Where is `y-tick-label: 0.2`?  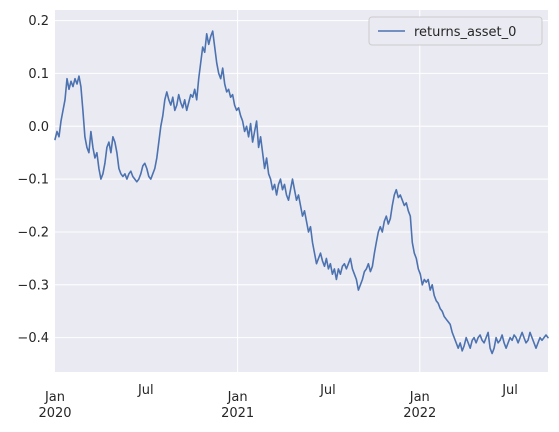
y-tick-label: 0.2 is located at coordinates (38, 21).